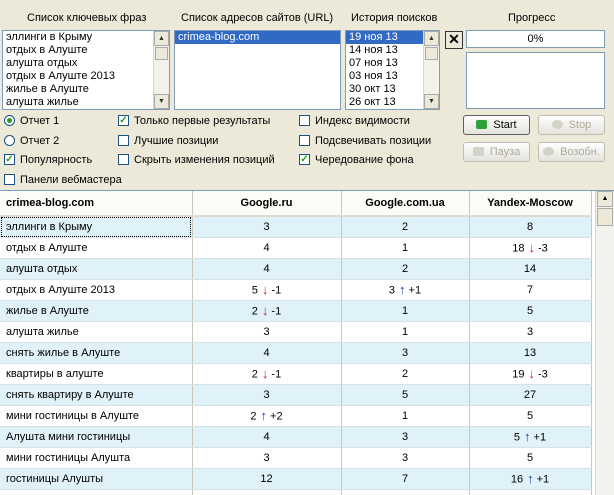 This screenshot has width=614, height=495. I want to click on table-row: 529, so click(295, 492).